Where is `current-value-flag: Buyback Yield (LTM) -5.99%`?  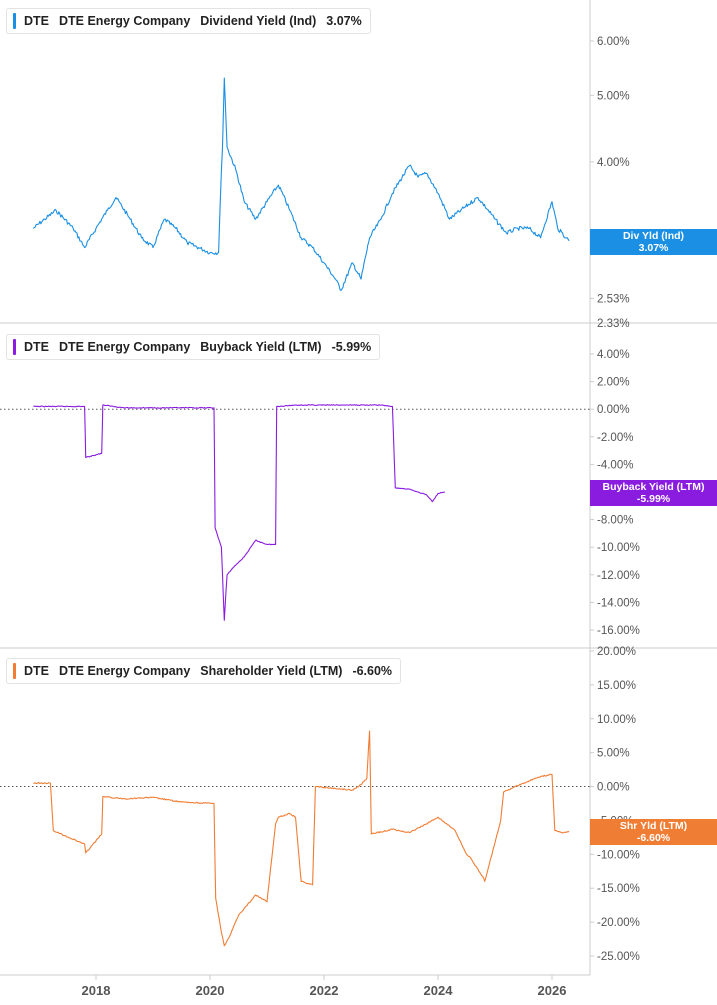
current-value-flag: Buyback Yield (LTM) -5.99% is located at coordinates (653, 492).